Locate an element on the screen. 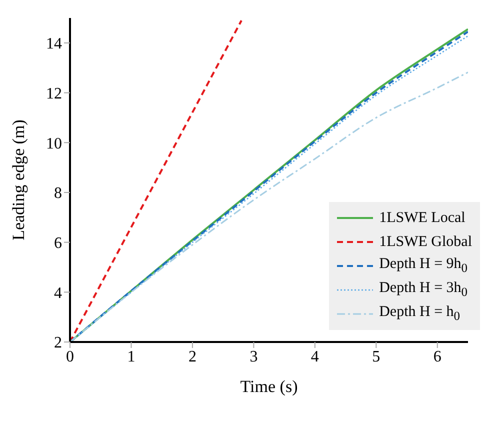 The height and width of the screenshot is (430, 490). legend-label: 1LSWE Global is located at coordinates (425, 242).